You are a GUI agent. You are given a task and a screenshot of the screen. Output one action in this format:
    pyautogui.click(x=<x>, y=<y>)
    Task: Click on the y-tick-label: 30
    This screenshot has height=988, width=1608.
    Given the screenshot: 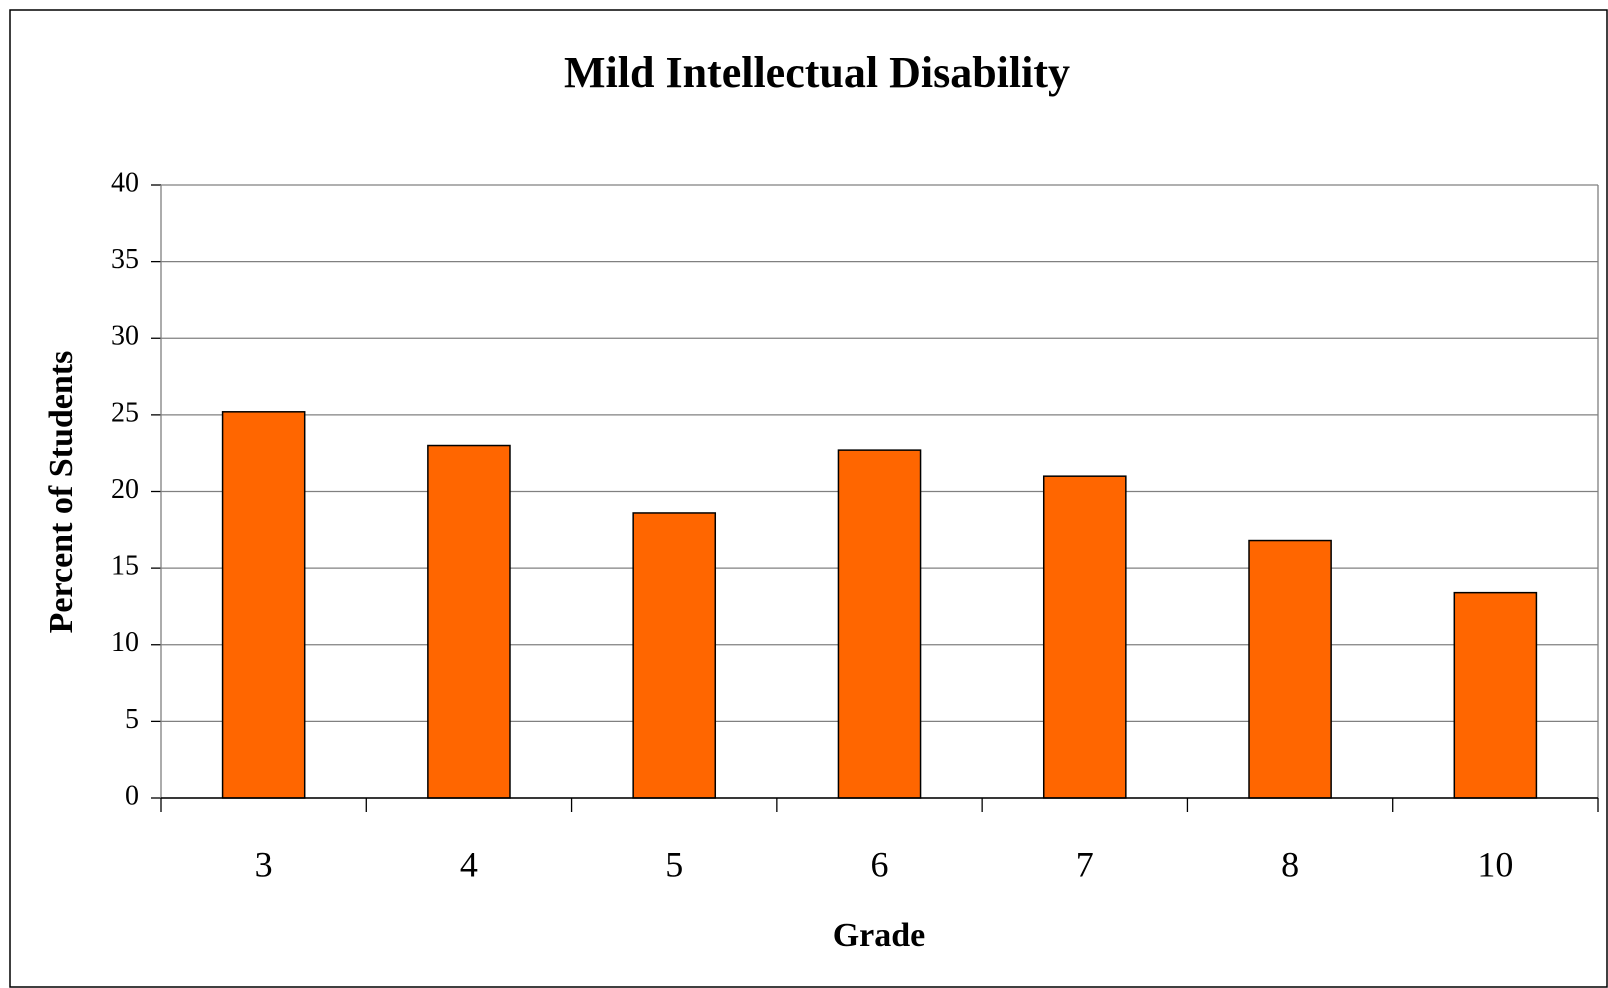 What is the action you would take?
    pyautogui.click(x=125, y=336)
    